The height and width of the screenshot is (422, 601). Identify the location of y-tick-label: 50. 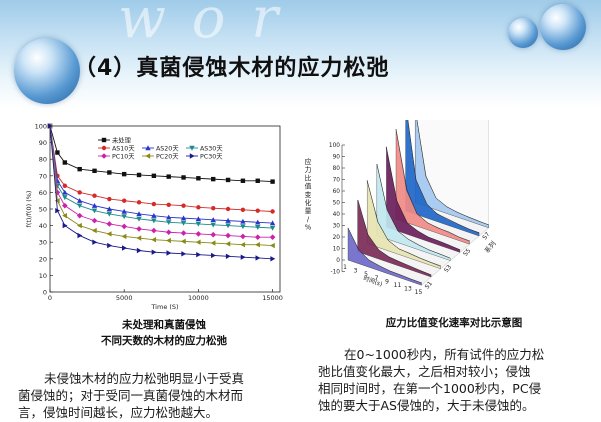
(43, 210).